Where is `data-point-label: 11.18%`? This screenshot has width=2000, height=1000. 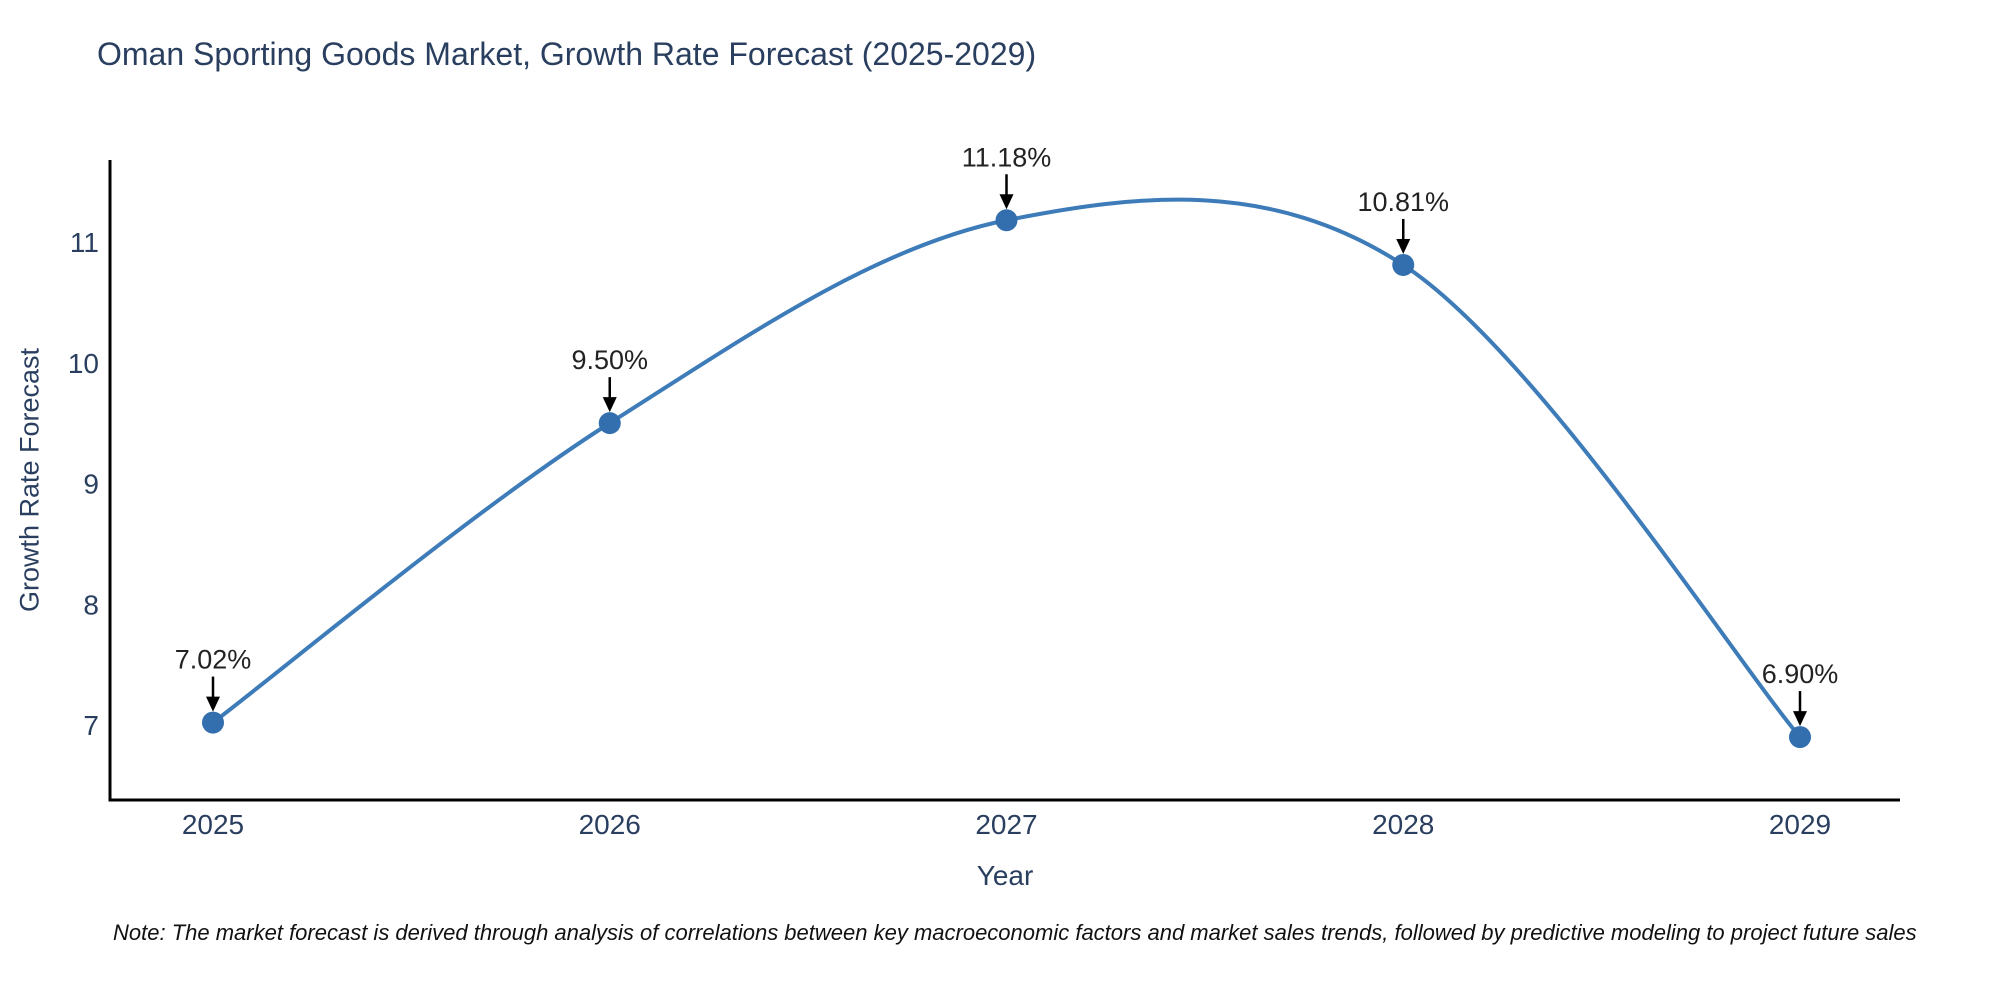
data-point-label: 11.18% is located at coordinates (1007, 157).